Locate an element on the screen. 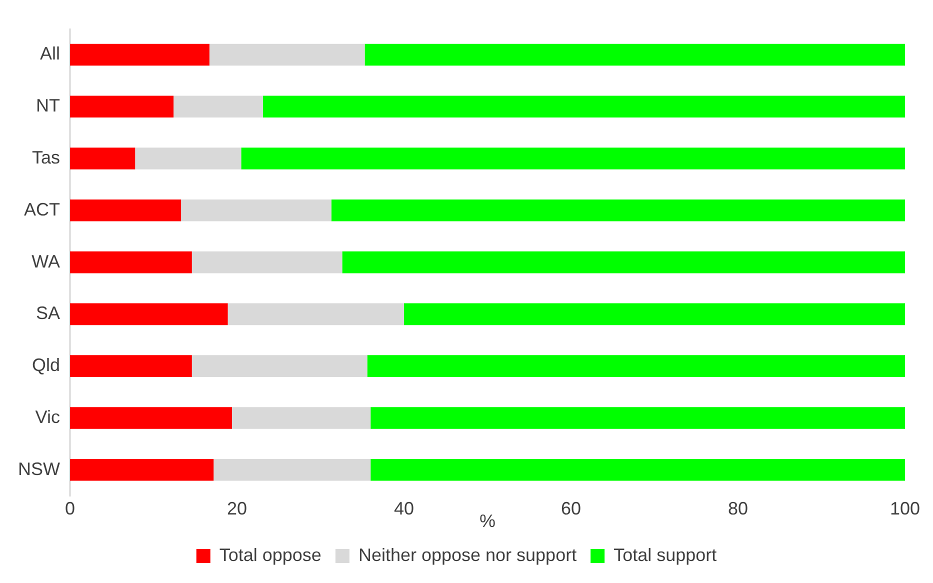 This screenshot has width=933, height=583. y-tick-label: Tas is located at coordinates (46, 157).